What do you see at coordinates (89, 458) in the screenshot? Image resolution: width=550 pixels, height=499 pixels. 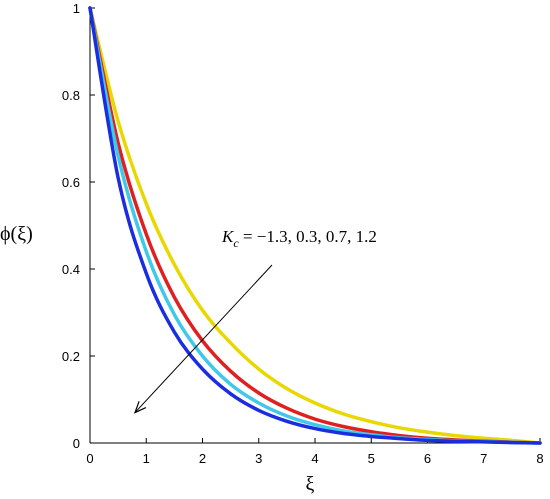 I see `x-tick-label: 0` at bounding box center [89, 458].